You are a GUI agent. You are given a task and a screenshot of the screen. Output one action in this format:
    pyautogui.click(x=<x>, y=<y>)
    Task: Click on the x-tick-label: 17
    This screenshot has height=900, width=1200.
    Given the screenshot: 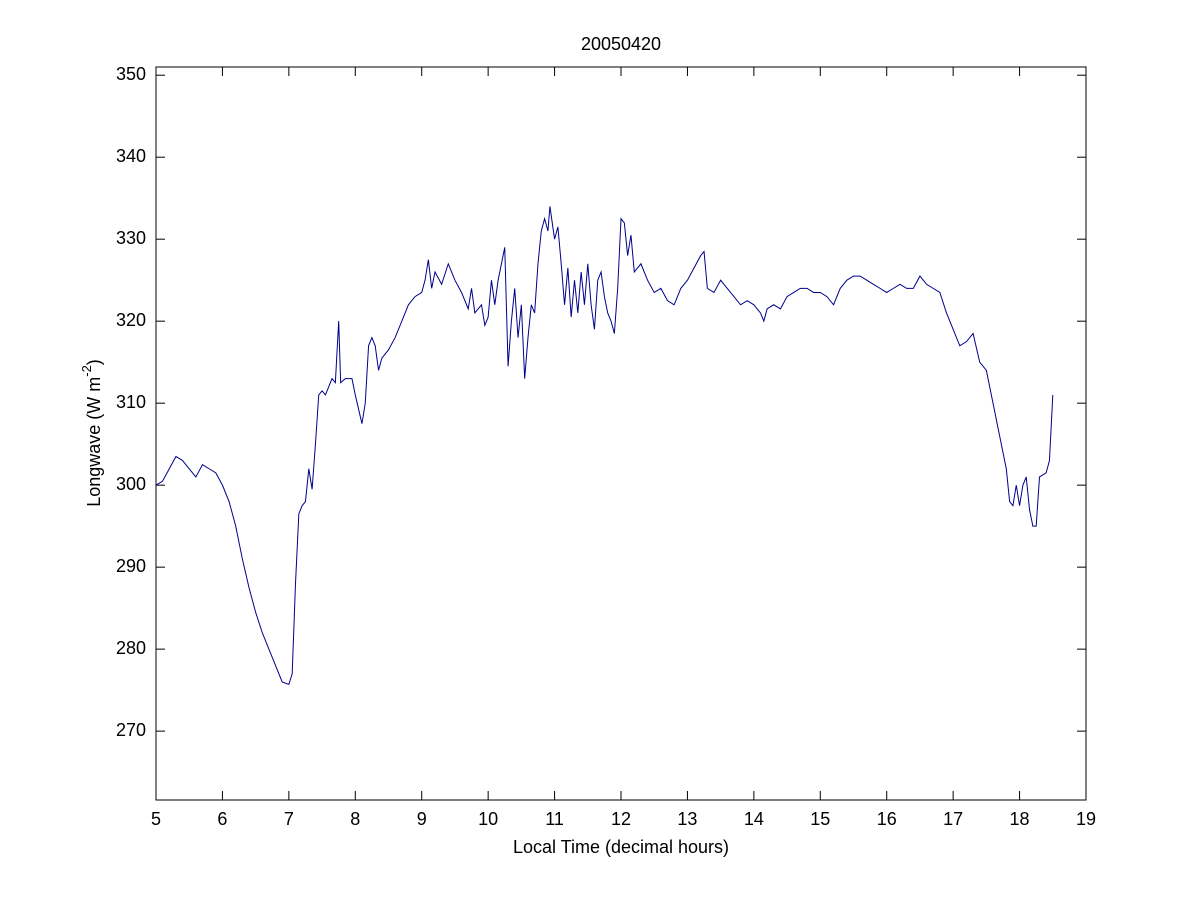 What is the action you would take?
    pyautogui.click(x=953, y=819)
    